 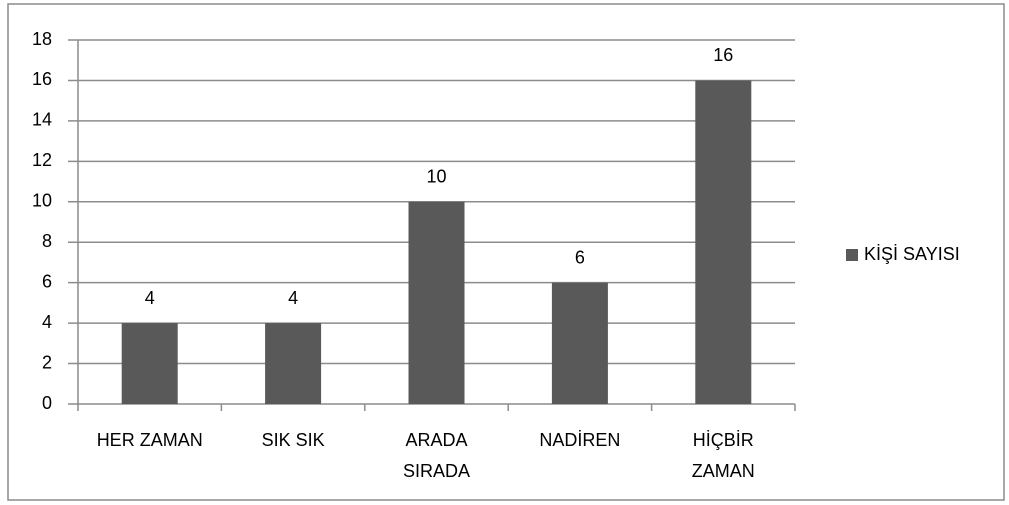 What do you see at coordinates (580, 257) in the screenshot?
I see `data-label: 6` at bounding box center [580, 257].